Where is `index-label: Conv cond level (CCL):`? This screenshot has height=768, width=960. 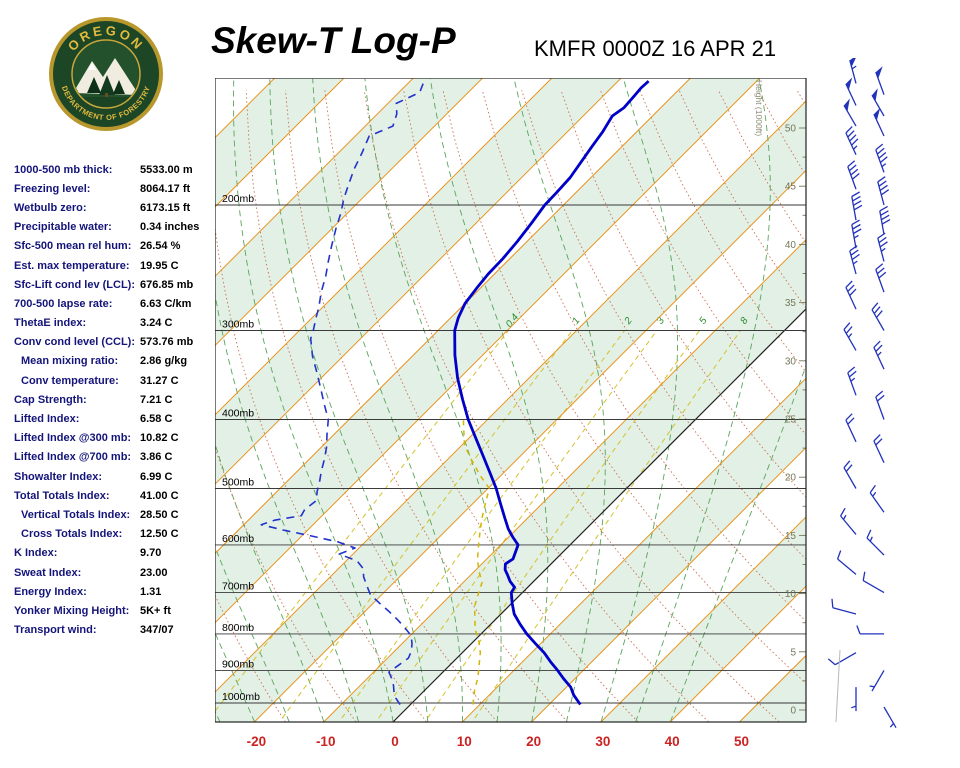
index-label: Conv cond level (CCL): is located at coordinates (75, 342).